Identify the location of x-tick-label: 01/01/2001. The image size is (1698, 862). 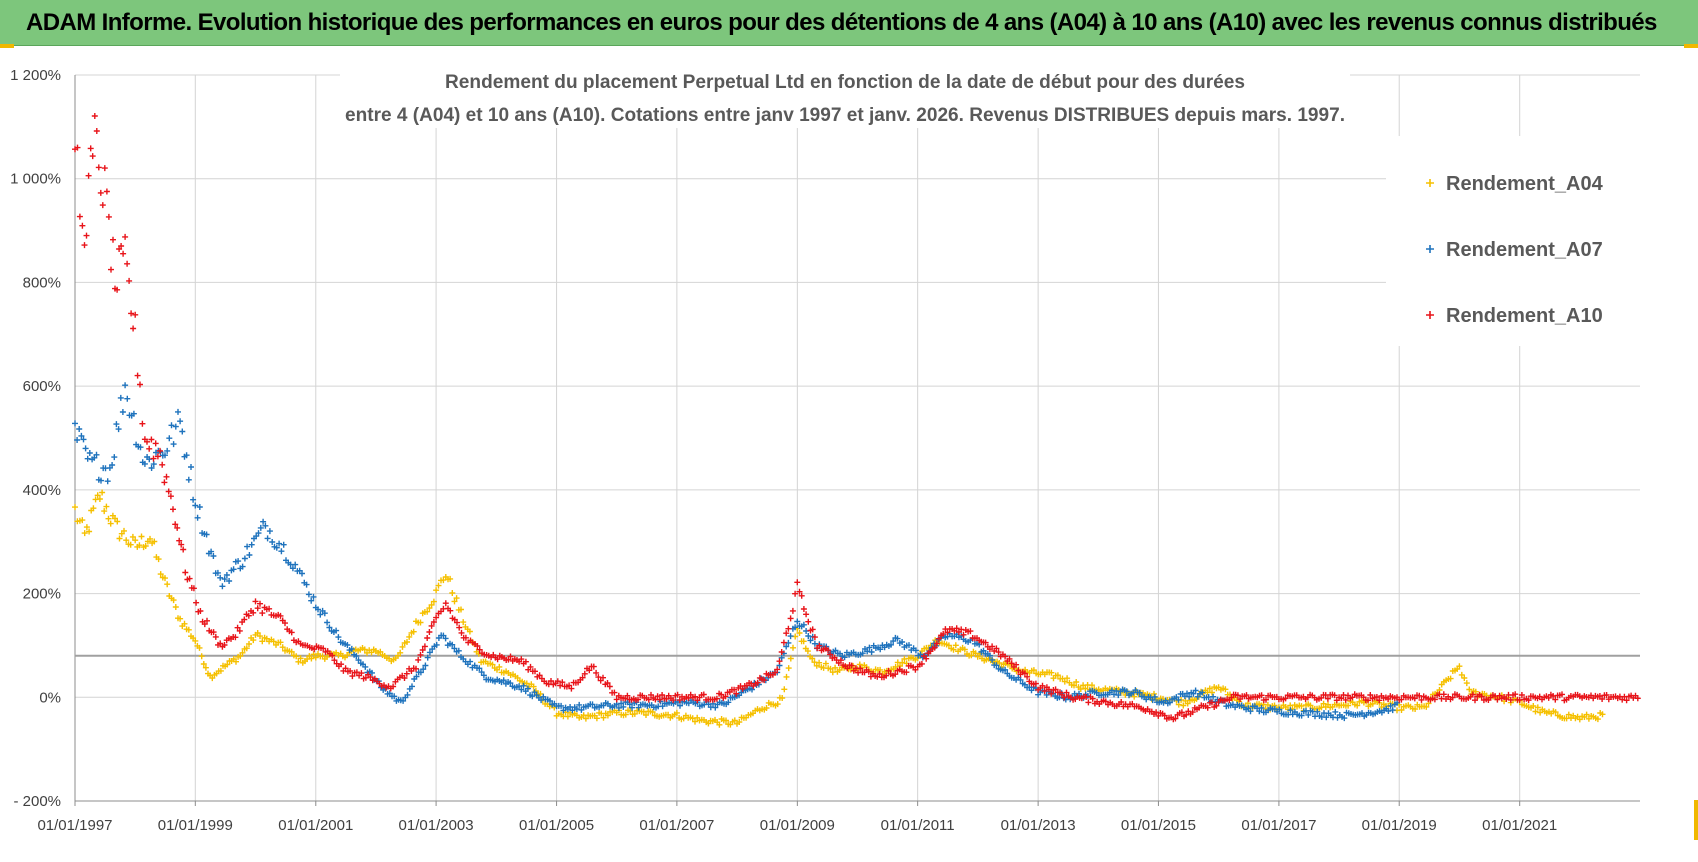
(315, 825).